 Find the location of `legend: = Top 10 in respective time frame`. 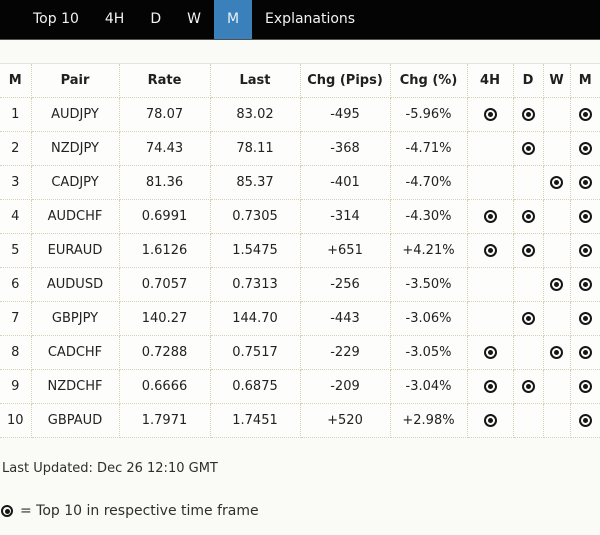

legend: = Top 10 in respective time frame is located at coordinates (300, 511).